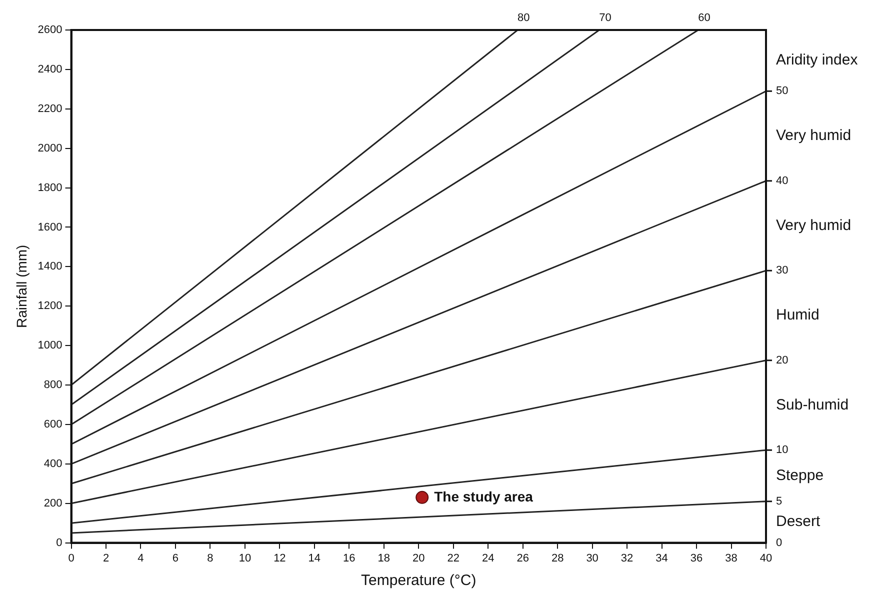 The height and width of the screenshot is (599, 896). Describe the element at coordinates (731, 558) in the screenshot. I see `x-tick-label: 38` at that location.